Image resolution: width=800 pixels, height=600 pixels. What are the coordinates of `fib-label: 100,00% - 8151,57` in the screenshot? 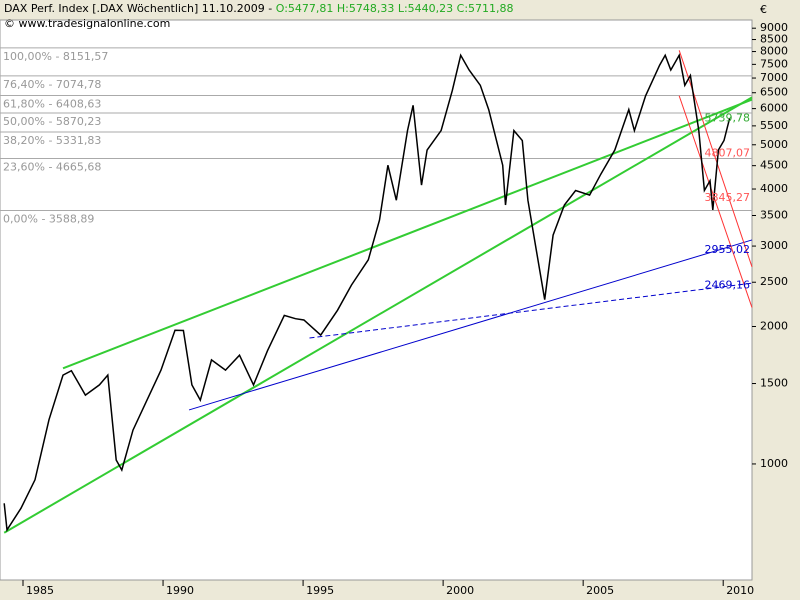 It's located at (55, 56).